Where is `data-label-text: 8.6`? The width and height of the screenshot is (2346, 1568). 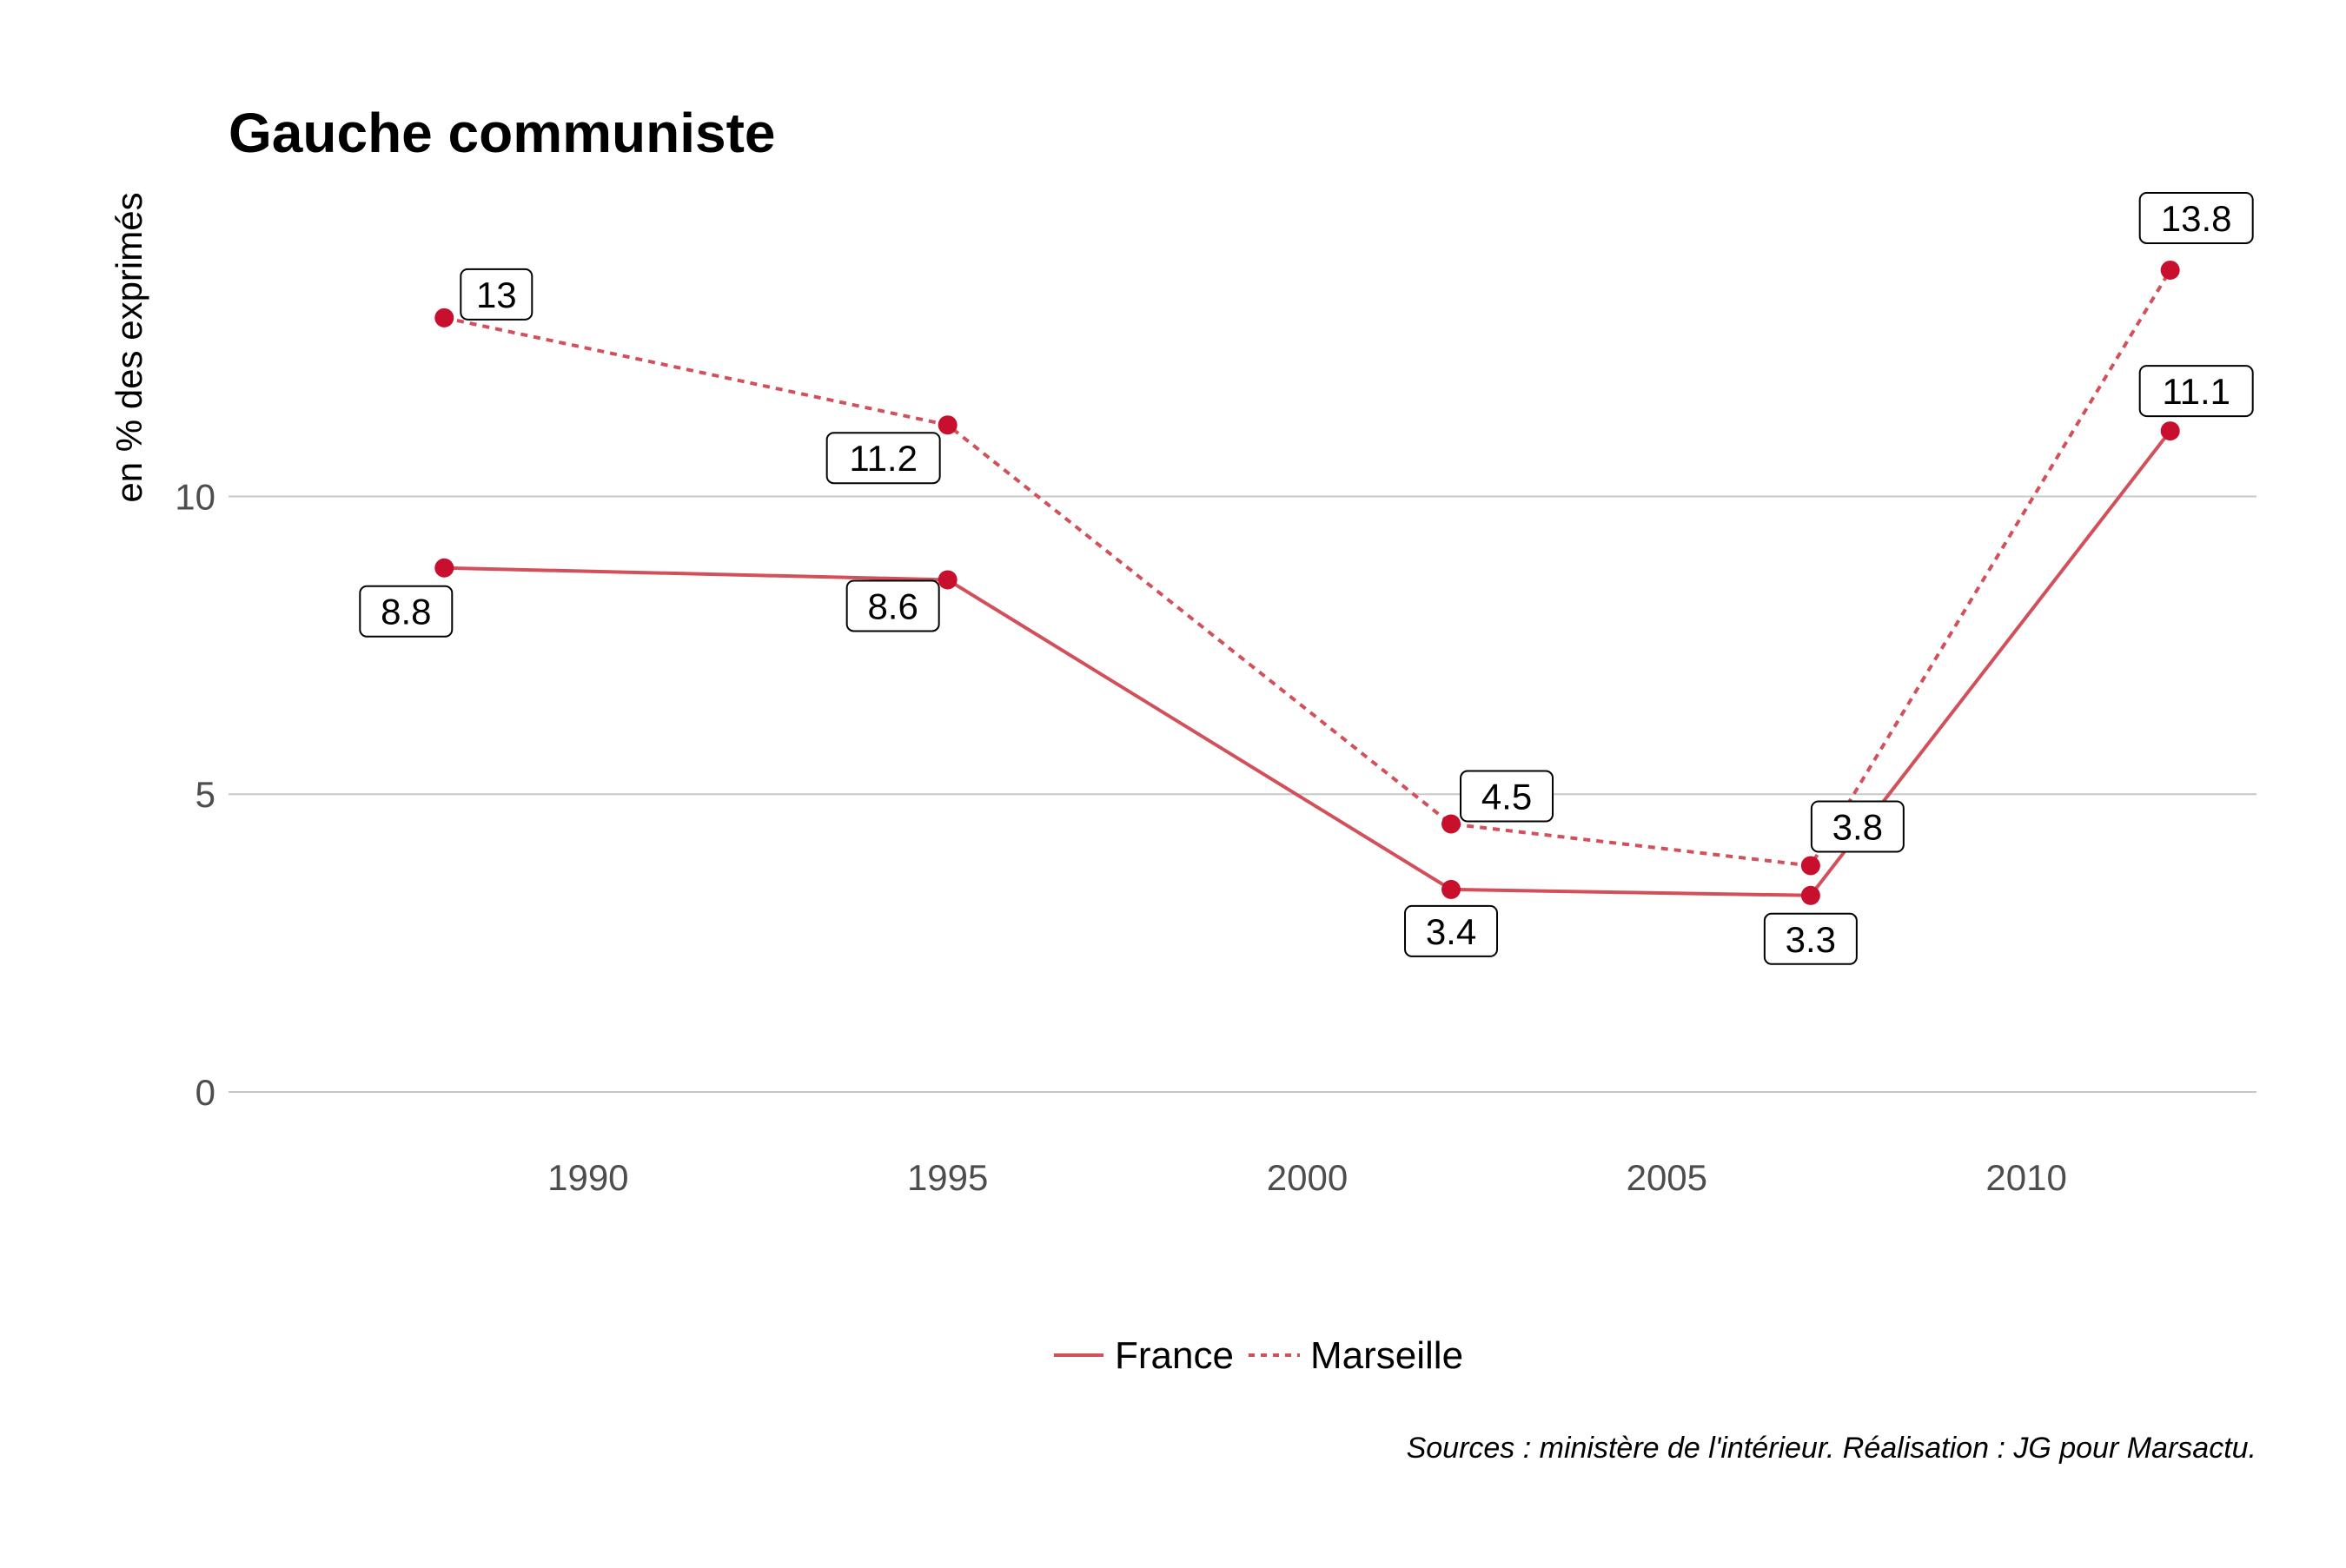
data-label-text: 8.6 is located at coordinates (892, 606).